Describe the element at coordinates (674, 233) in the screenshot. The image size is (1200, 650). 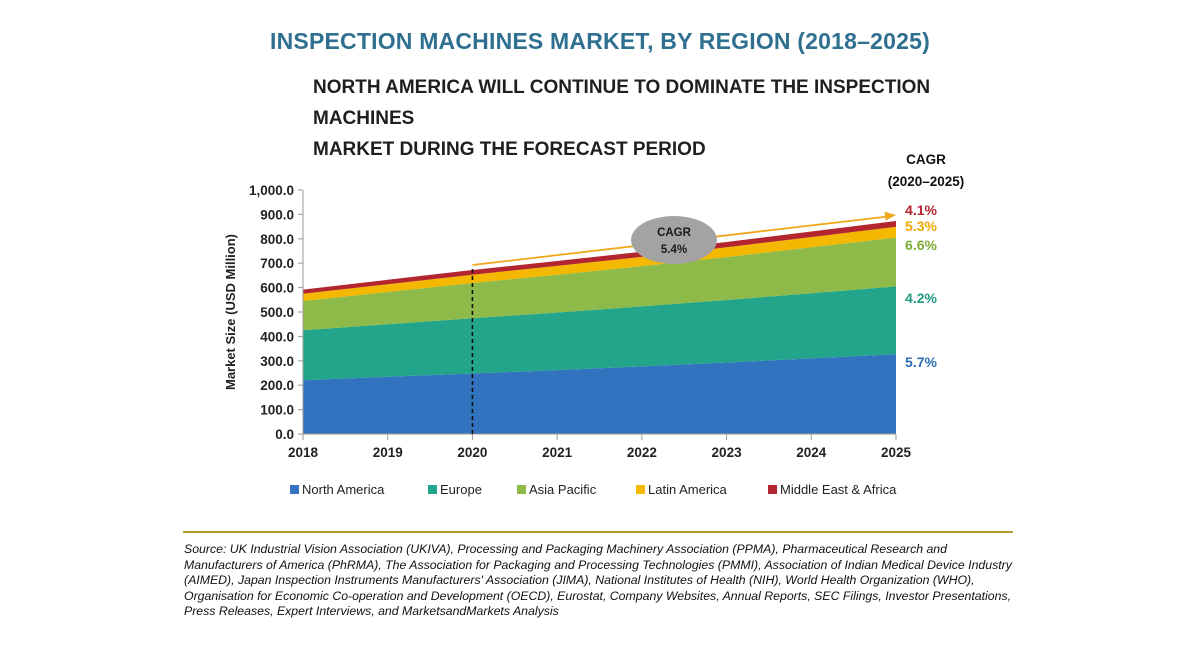
I see `overall-cagr-label: CAGR` at that location.